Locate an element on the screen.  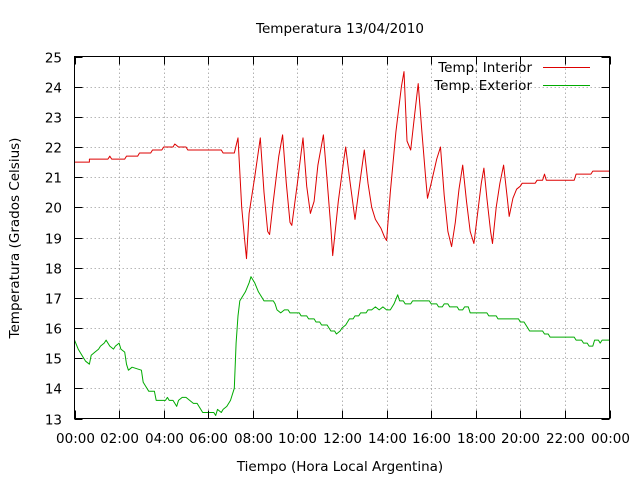
x-axis-label: Tiempo (Hora Local Argentina) is located at coordinates (339, 467).